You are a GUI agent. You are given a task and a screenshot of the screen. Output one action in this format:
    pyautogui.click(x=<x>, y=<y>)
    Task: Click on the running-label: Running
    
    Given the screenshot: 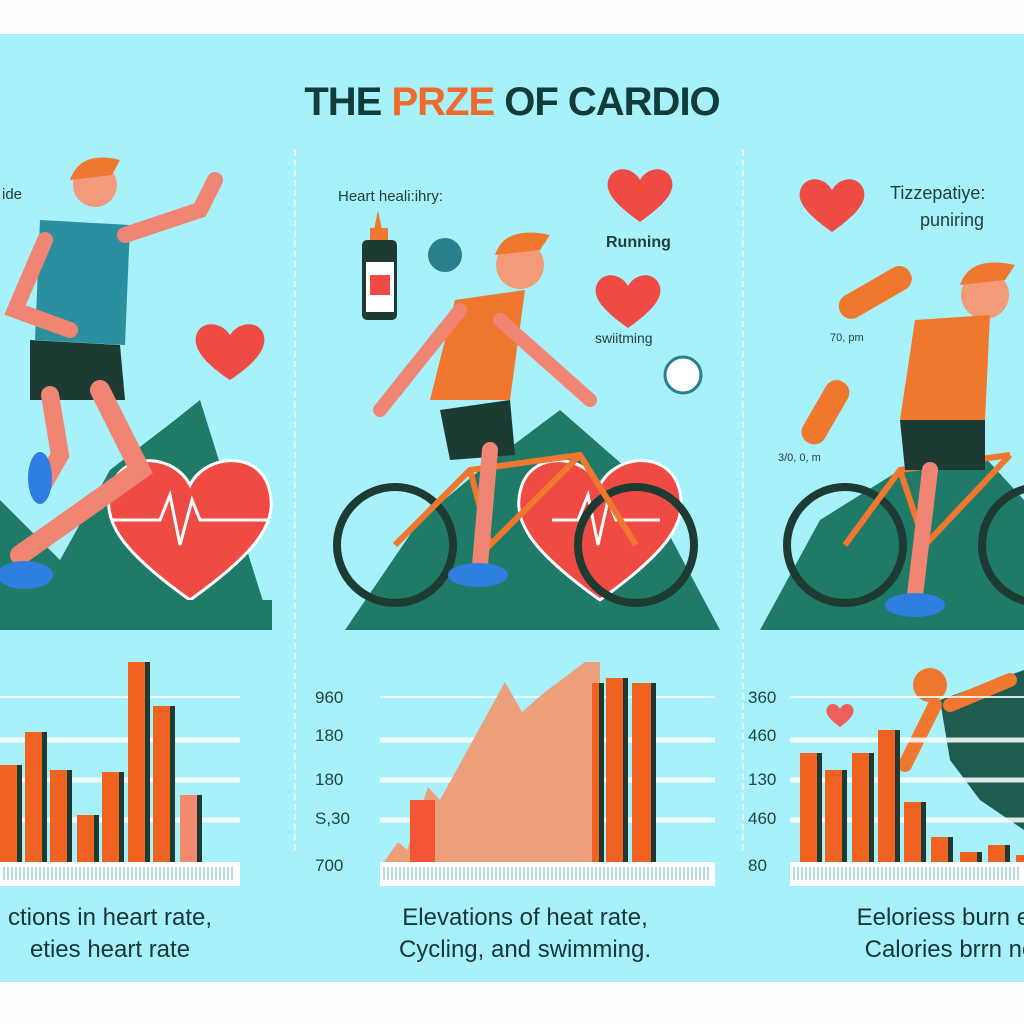 What is the action you would take?
    pyautogui.click(x=638, y=242)
    